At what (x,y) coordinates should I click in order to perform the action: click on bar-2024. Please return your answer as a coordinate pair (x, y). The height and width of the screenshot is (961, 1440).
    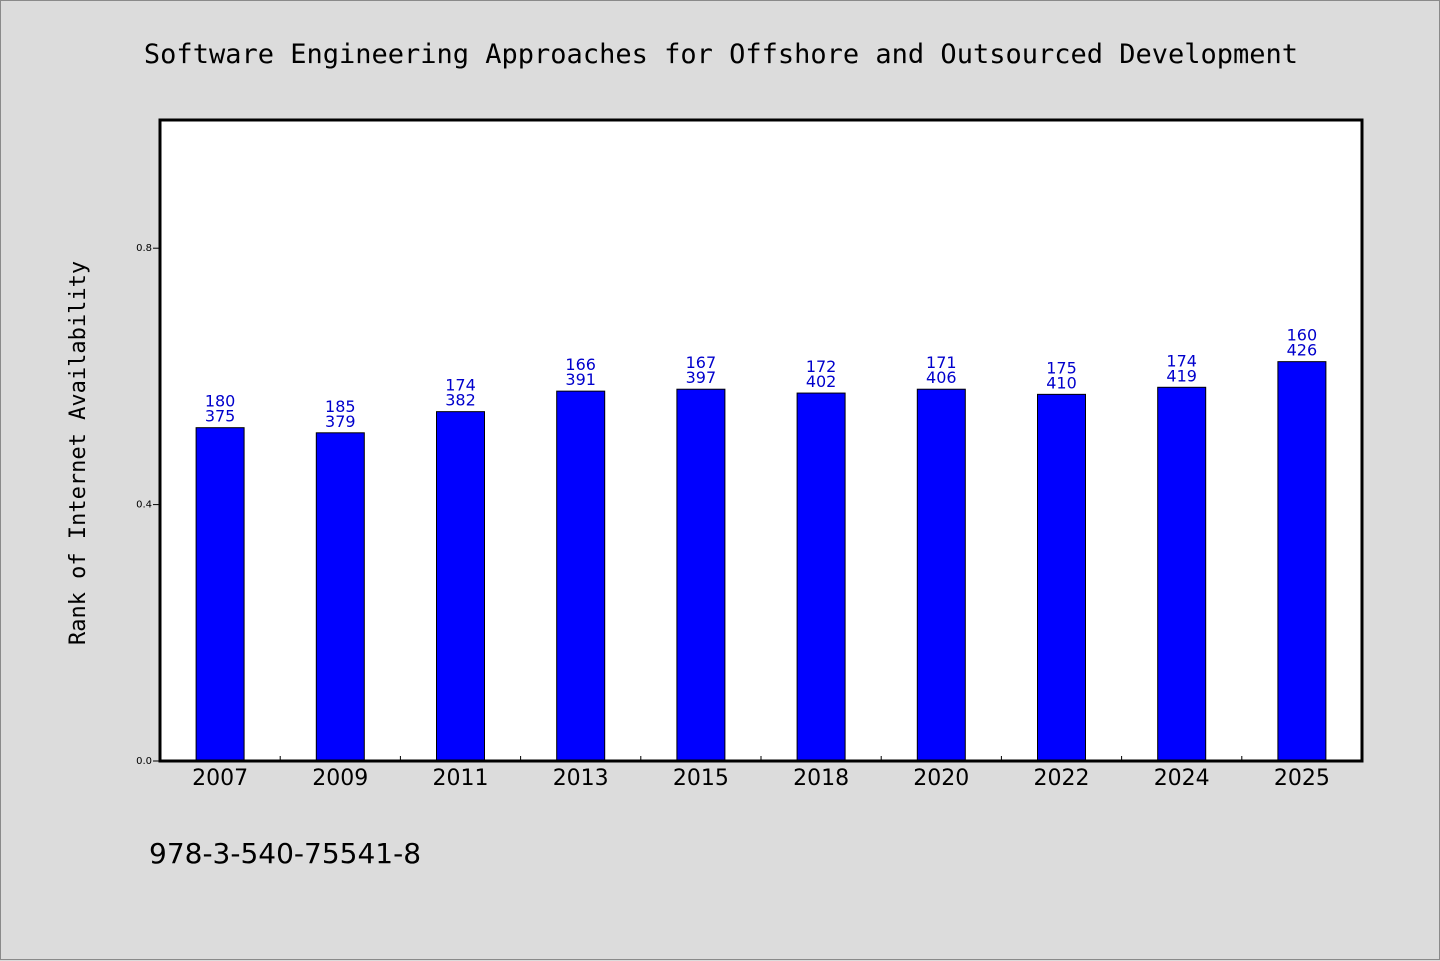
    Looking at the image, I should click on (1182, 574).